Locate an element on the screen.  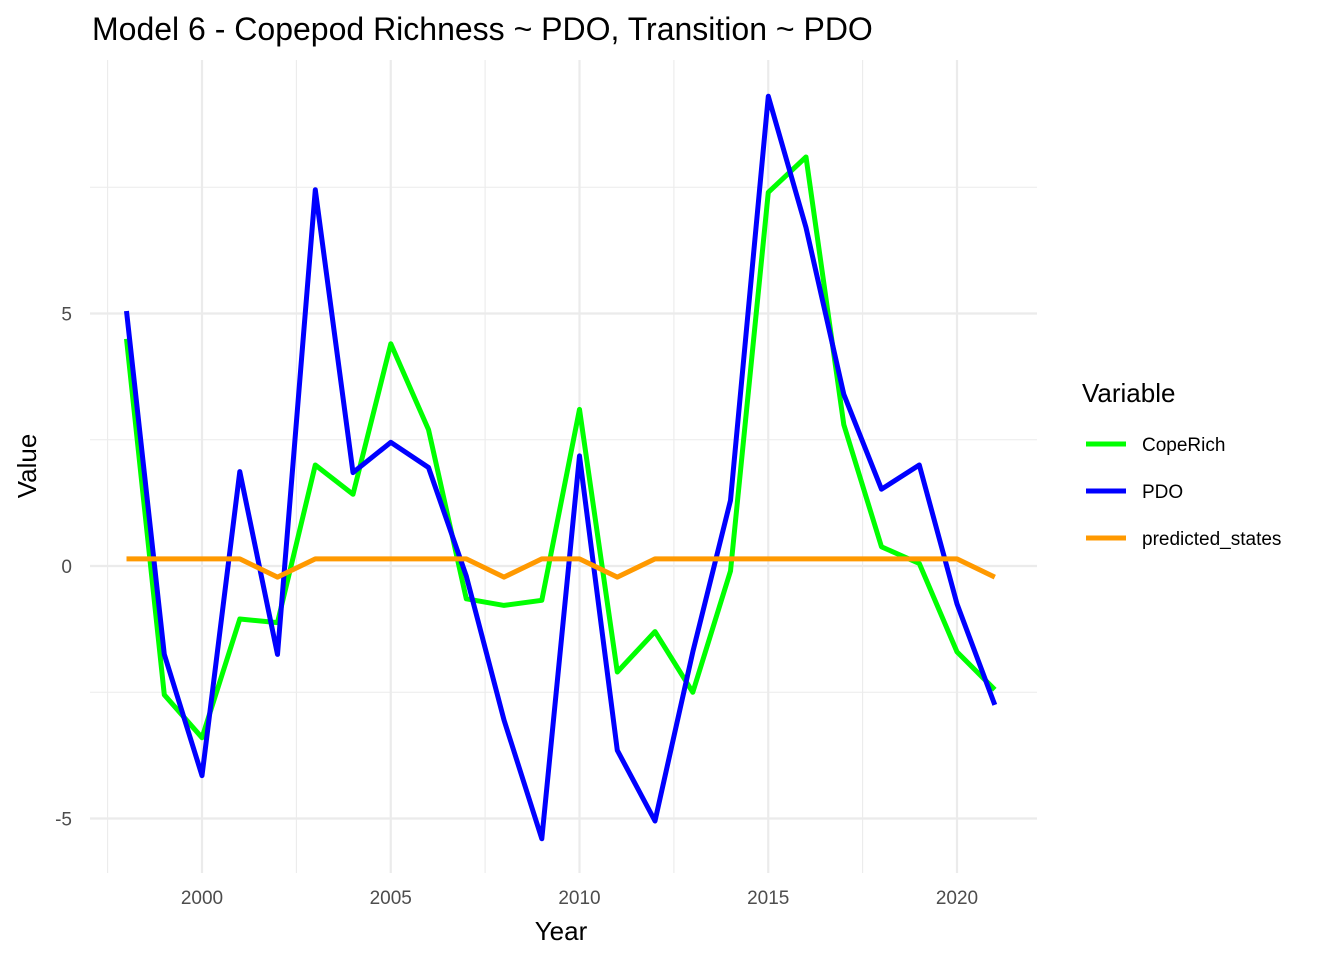
y-axis-ticks: -5 0 5 is located at coordinates (63, 568).